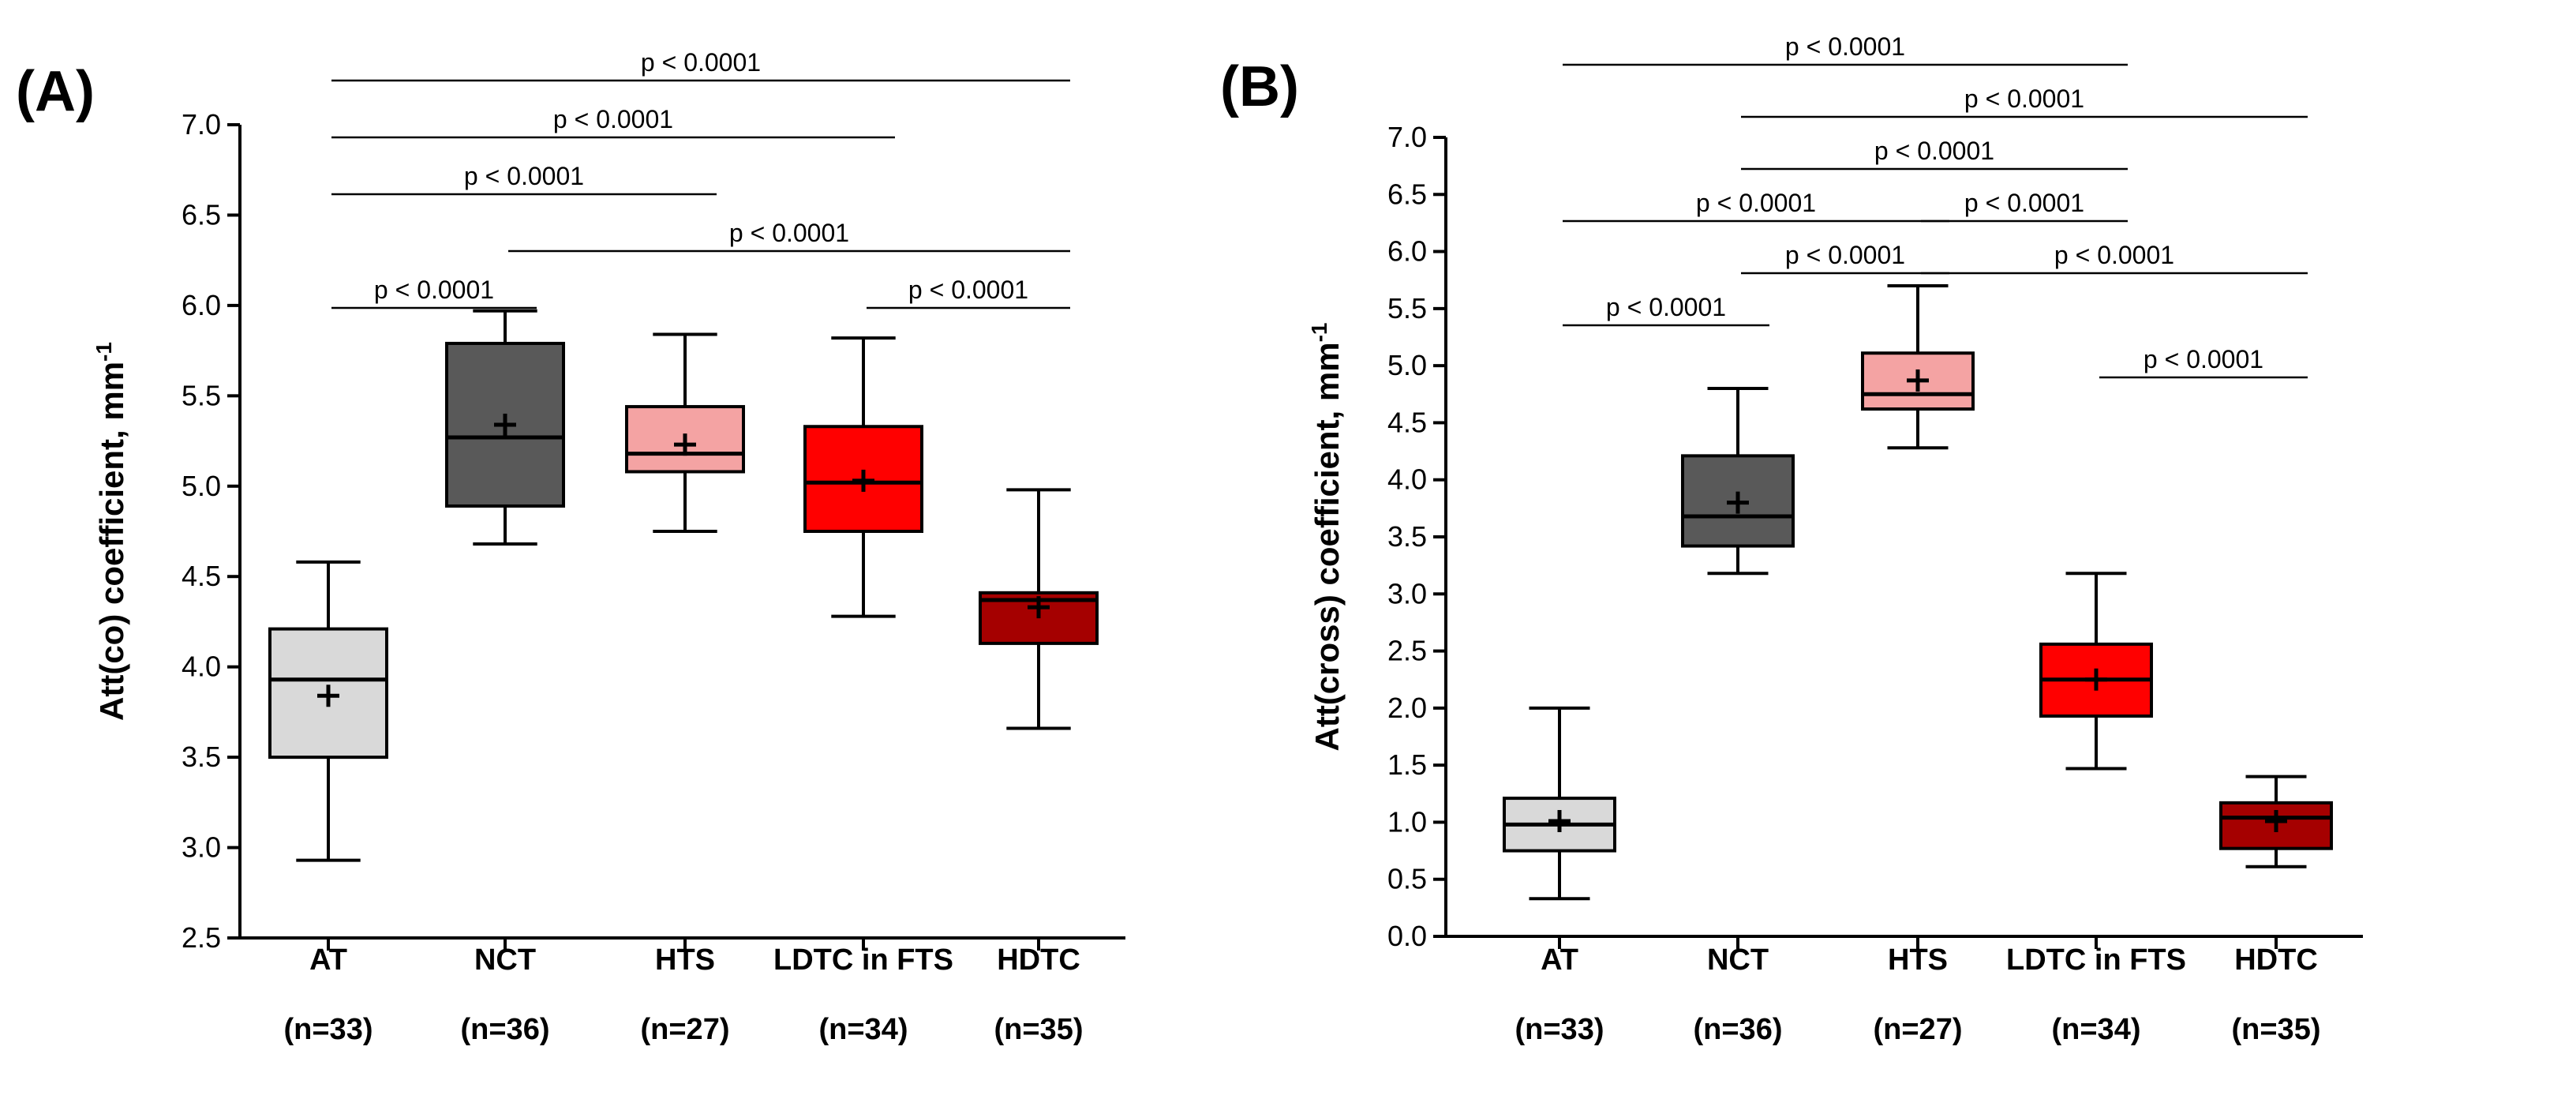  I want to click on y-tick-label: 0.5, so click(1407, 879).